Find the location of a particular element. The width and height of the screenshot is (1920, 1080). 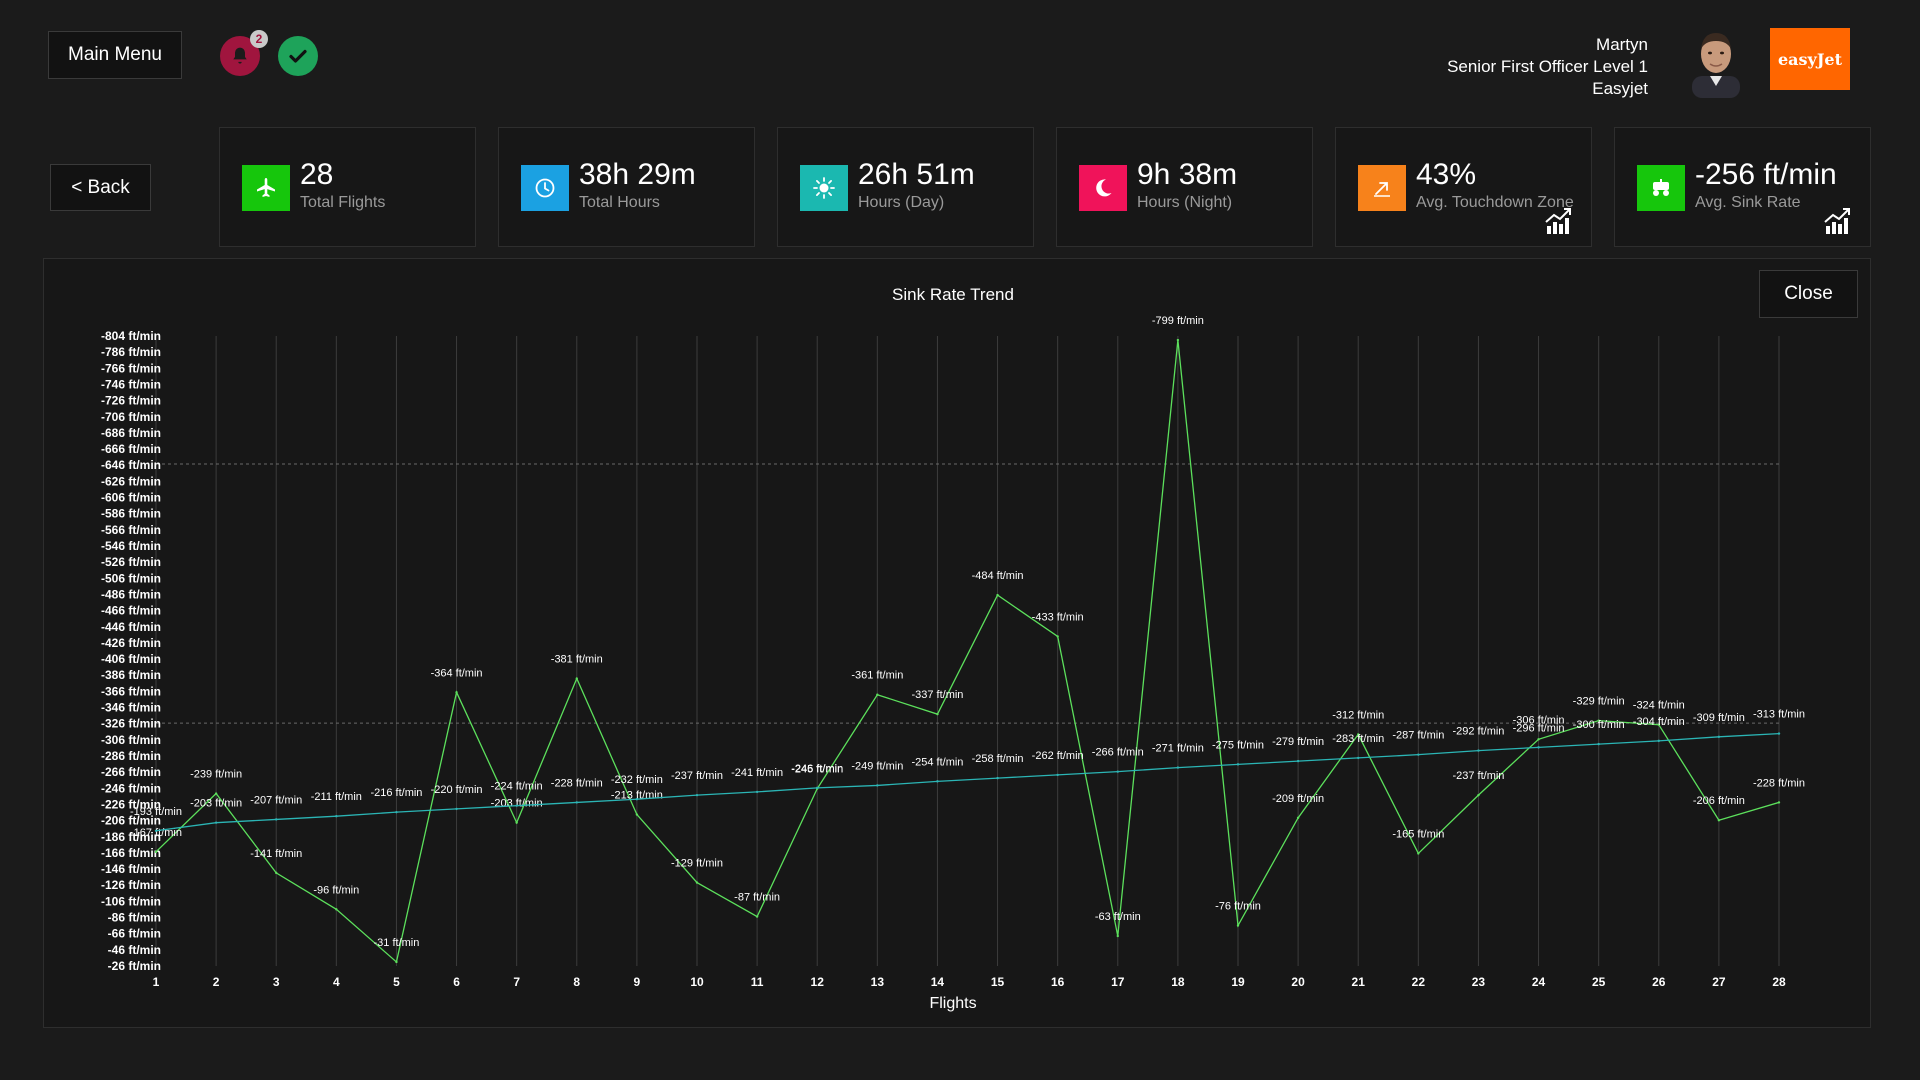

y-tick-label: -166 ft/min is located at coordinates (131, 853).